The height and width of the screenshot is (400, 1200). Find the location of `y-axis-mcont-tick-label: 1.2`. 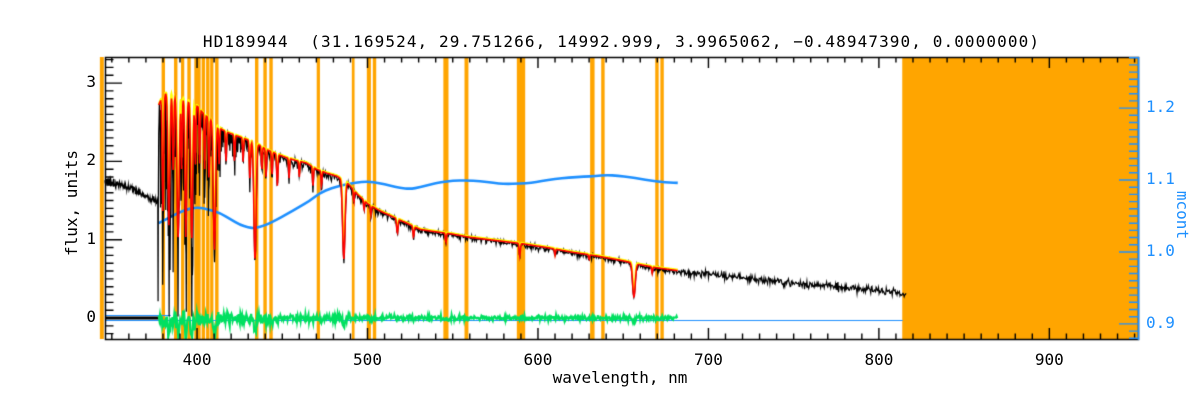

y-axis-mcont-tick-label: 1.2 is located at coordinates (1160, 107).